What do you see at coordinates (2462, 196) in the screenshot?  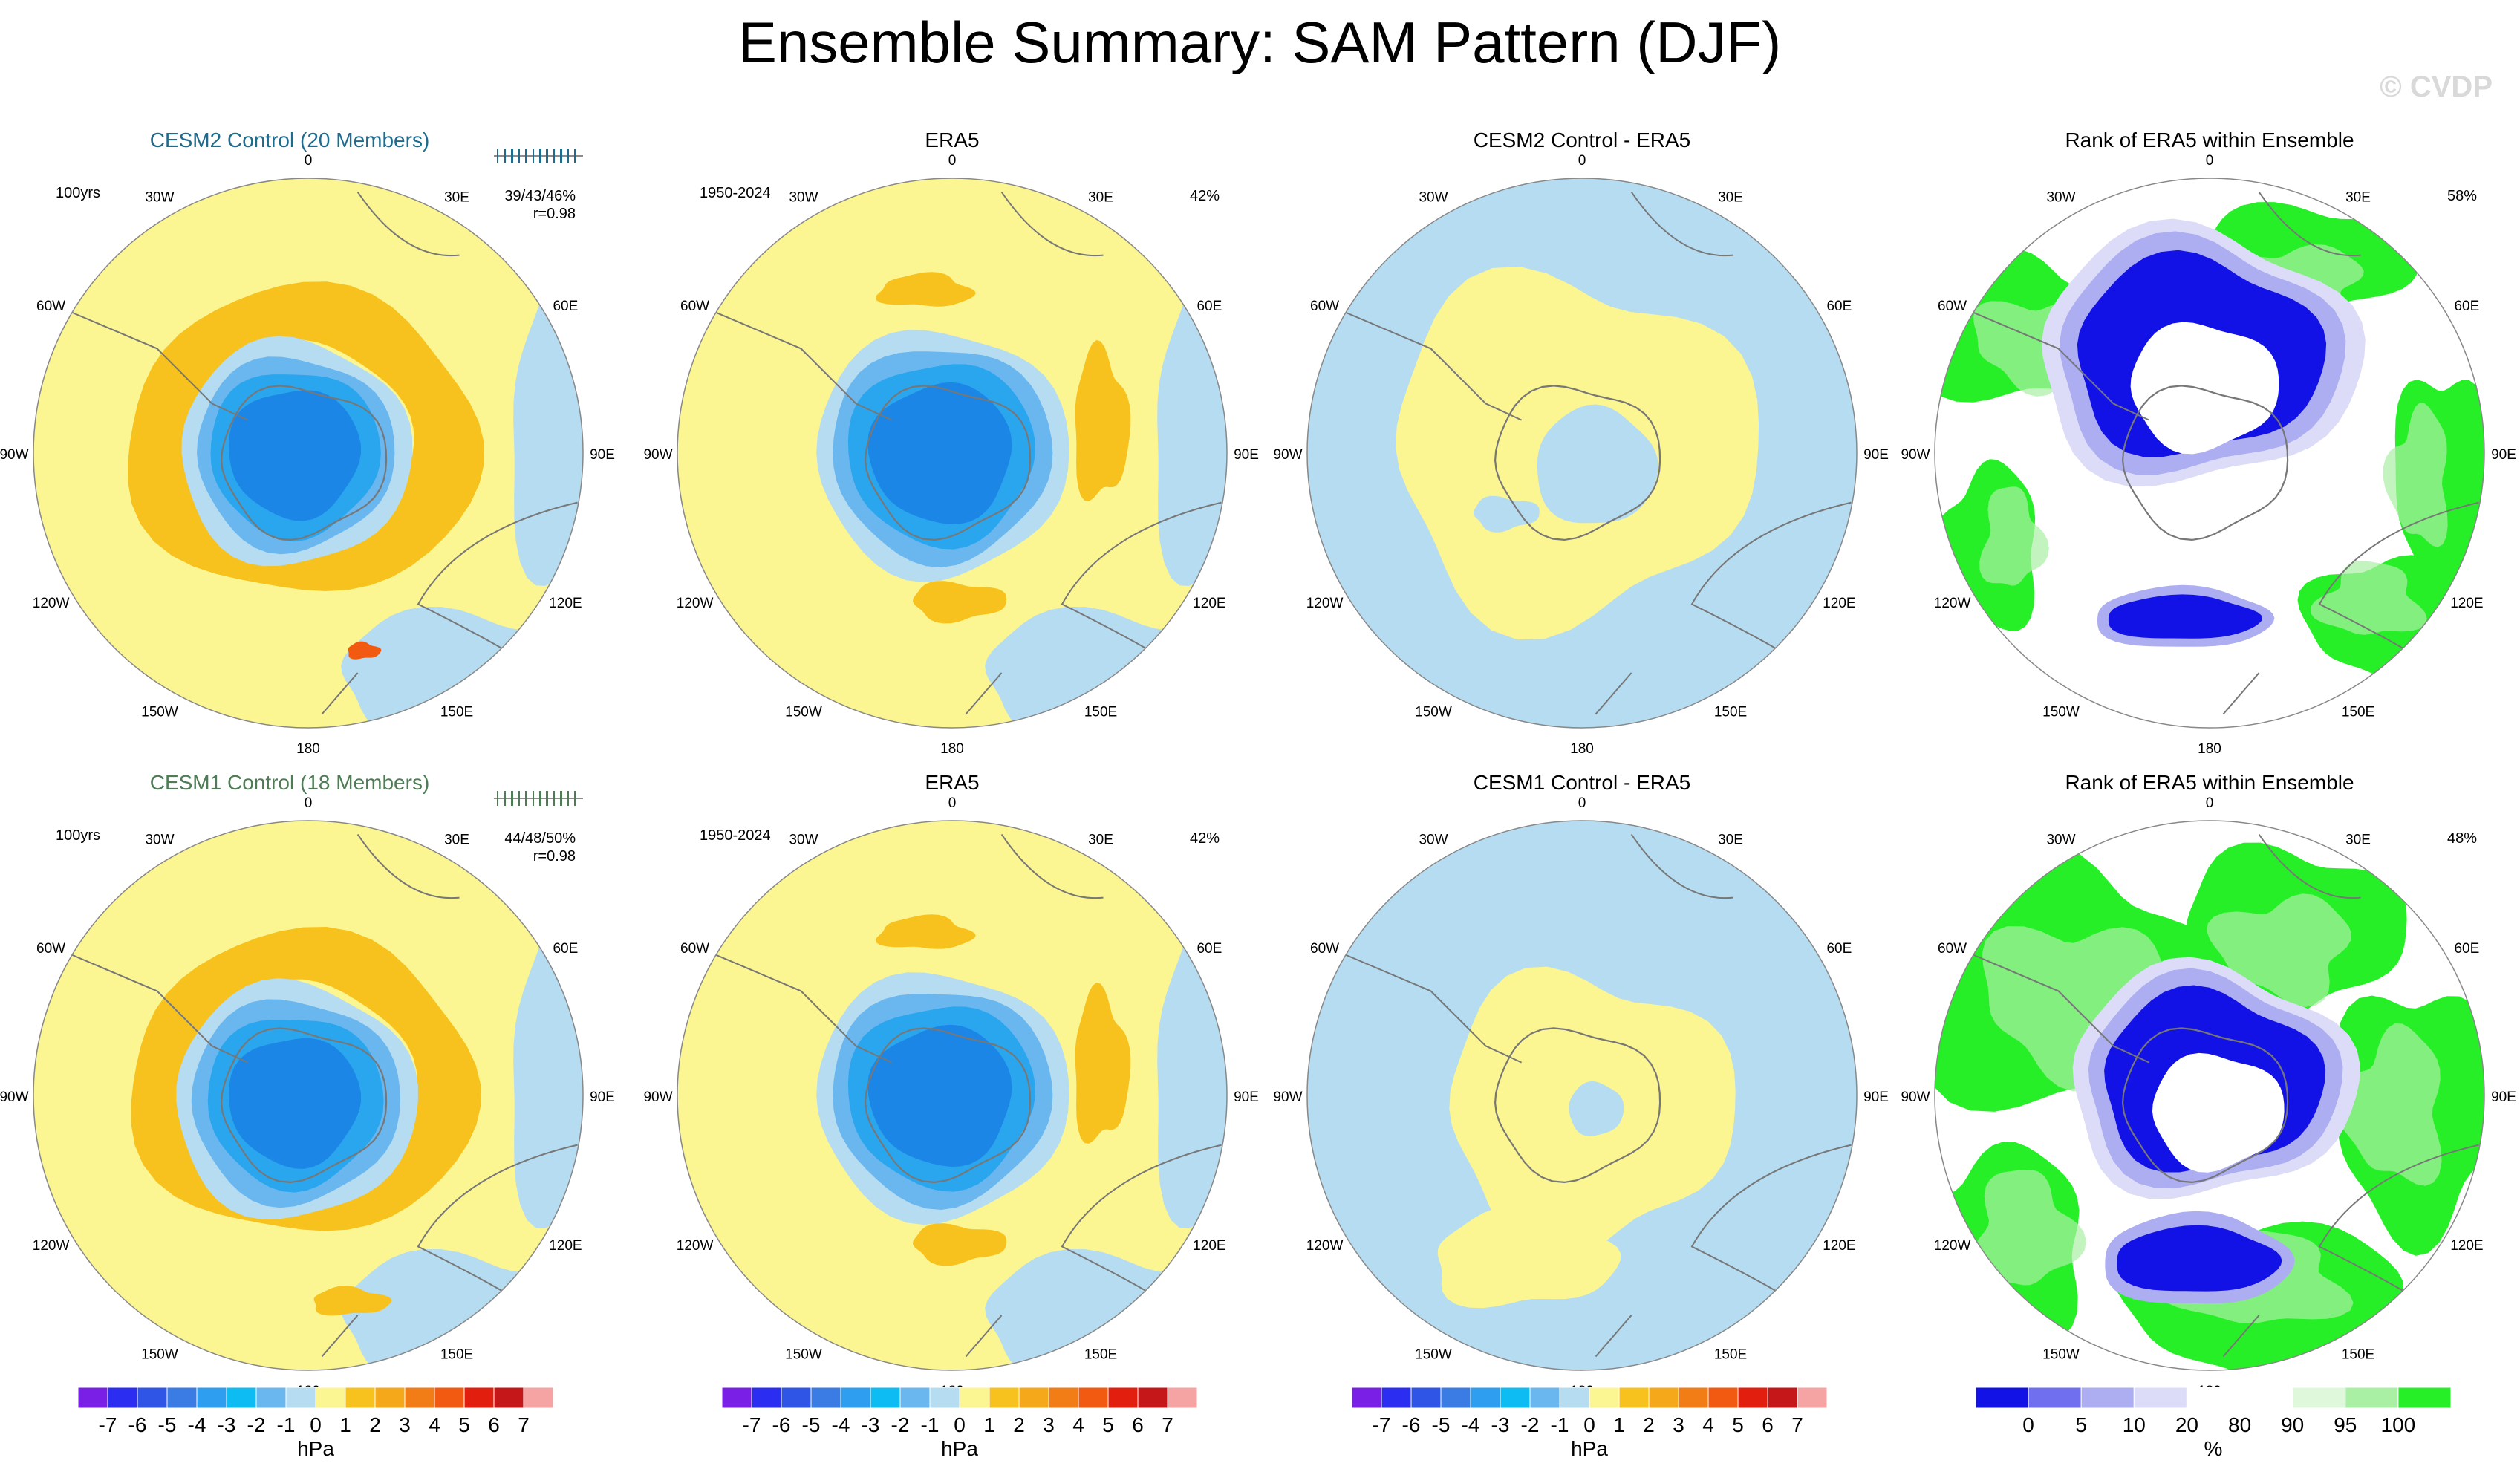 I see `panel-percent-label: 58%` at bounding box center [2462, 196].